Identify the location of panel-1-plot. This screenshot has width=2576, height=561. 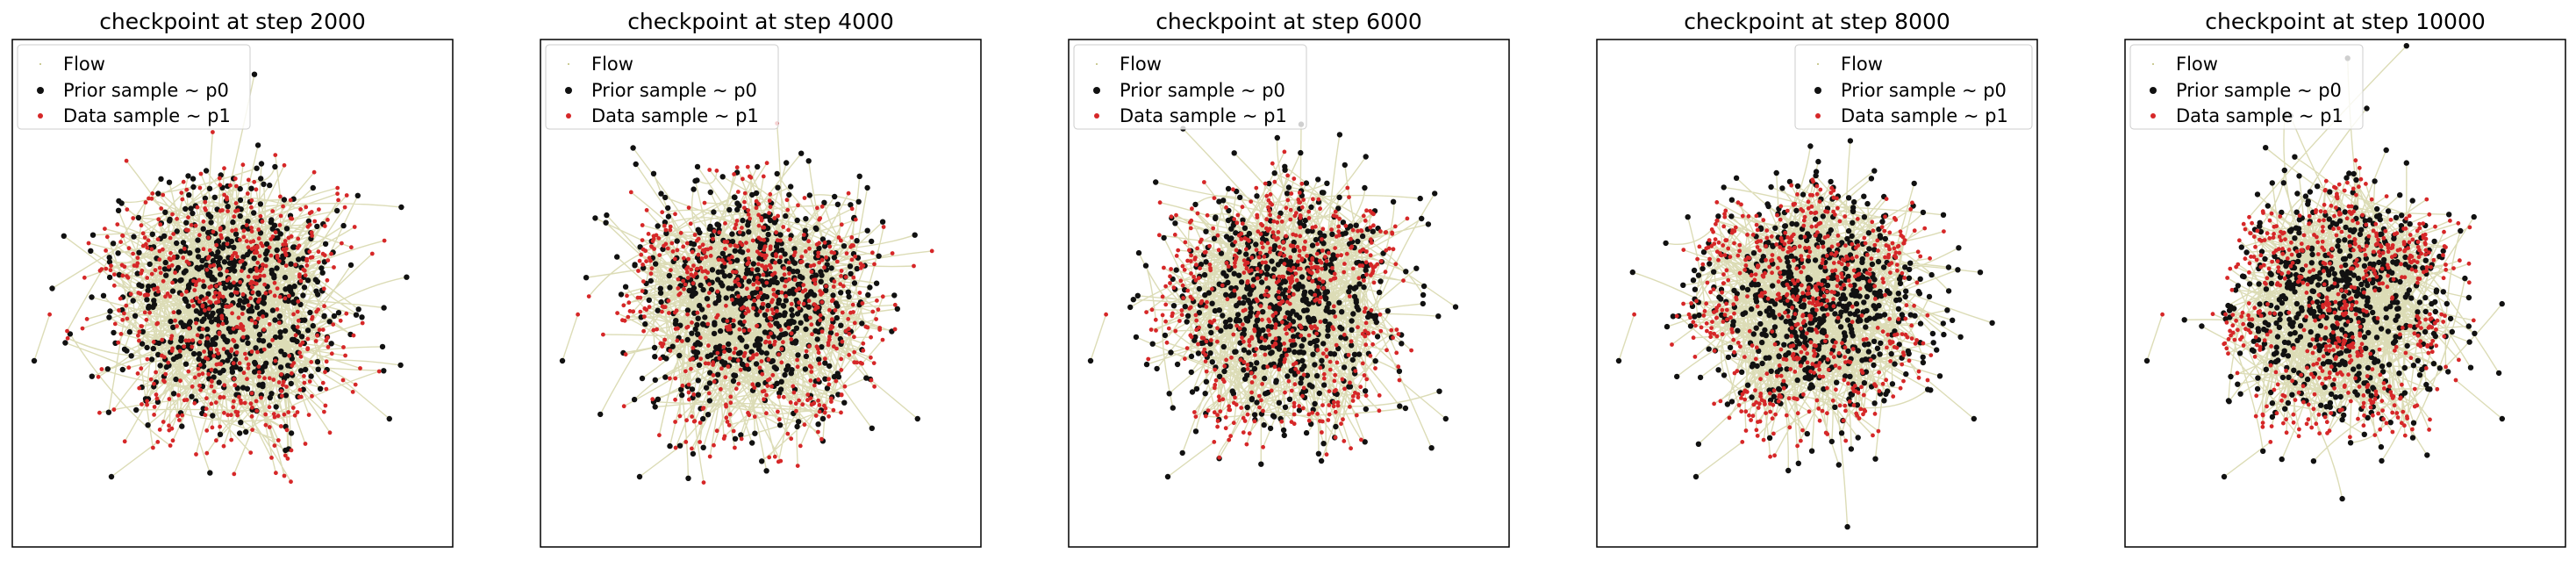
(220, 278).